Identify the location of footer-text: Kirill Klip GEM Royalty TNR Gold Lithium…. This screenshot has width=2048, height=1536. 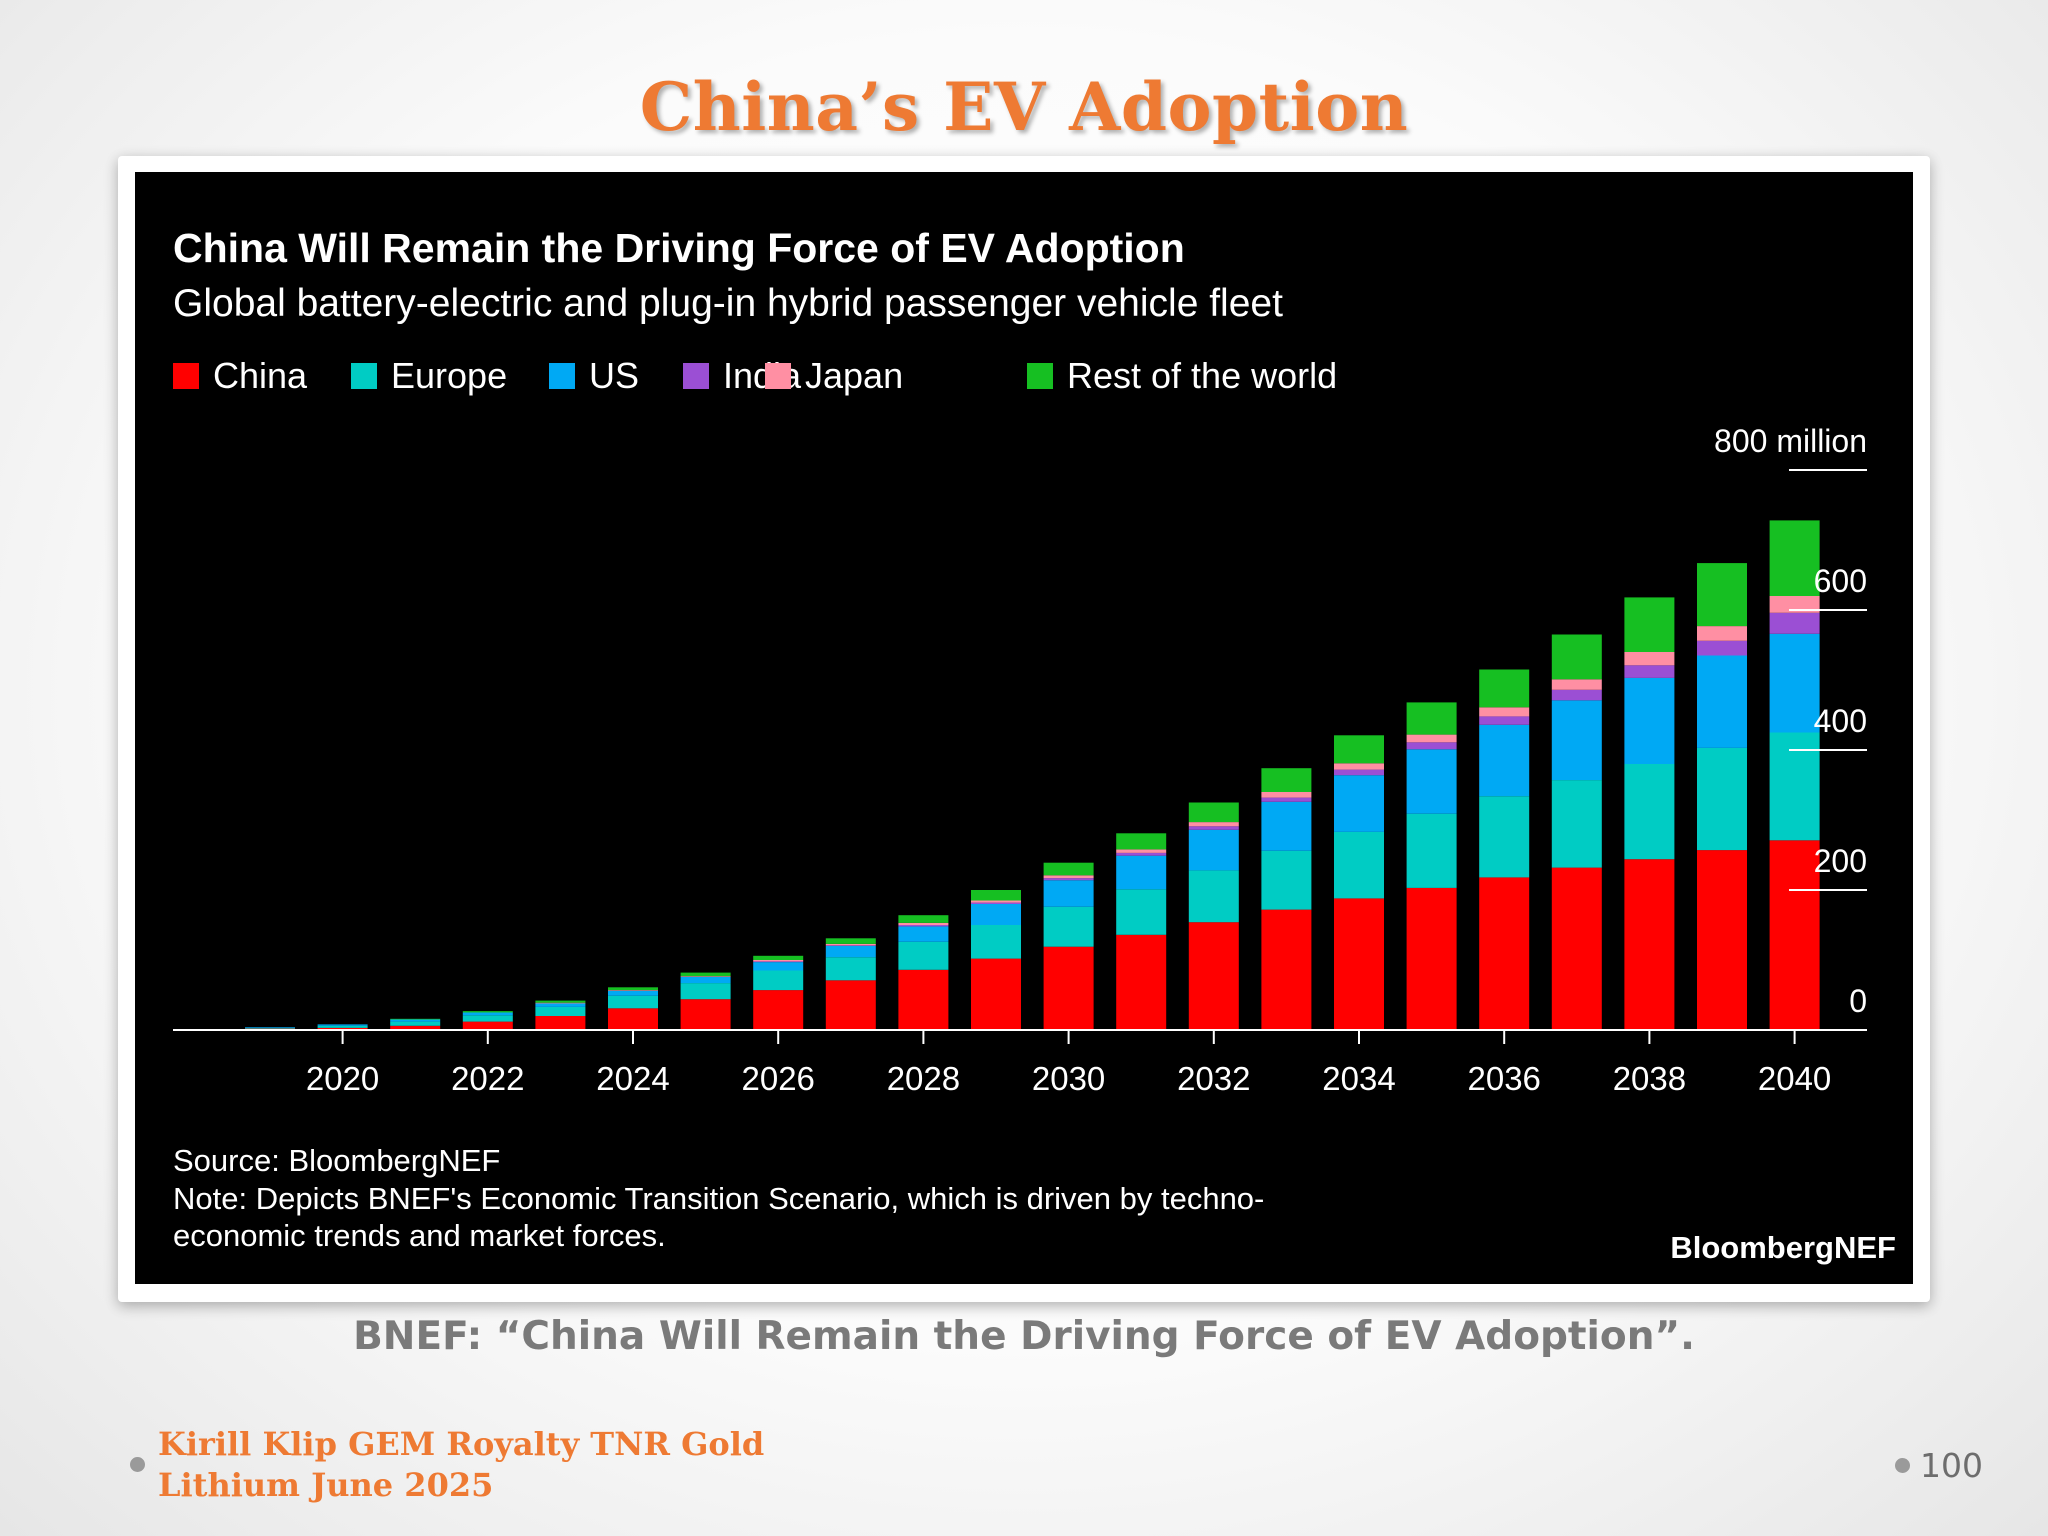
(461, 1465).